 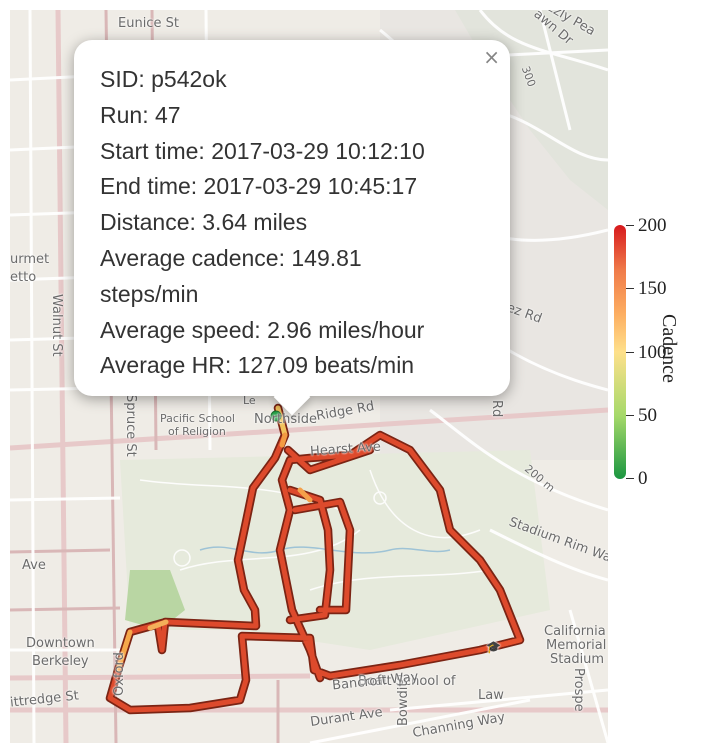 I want to click on popup-hr: Average HR: 127.09 beats/min, so click(x=257, y=365).